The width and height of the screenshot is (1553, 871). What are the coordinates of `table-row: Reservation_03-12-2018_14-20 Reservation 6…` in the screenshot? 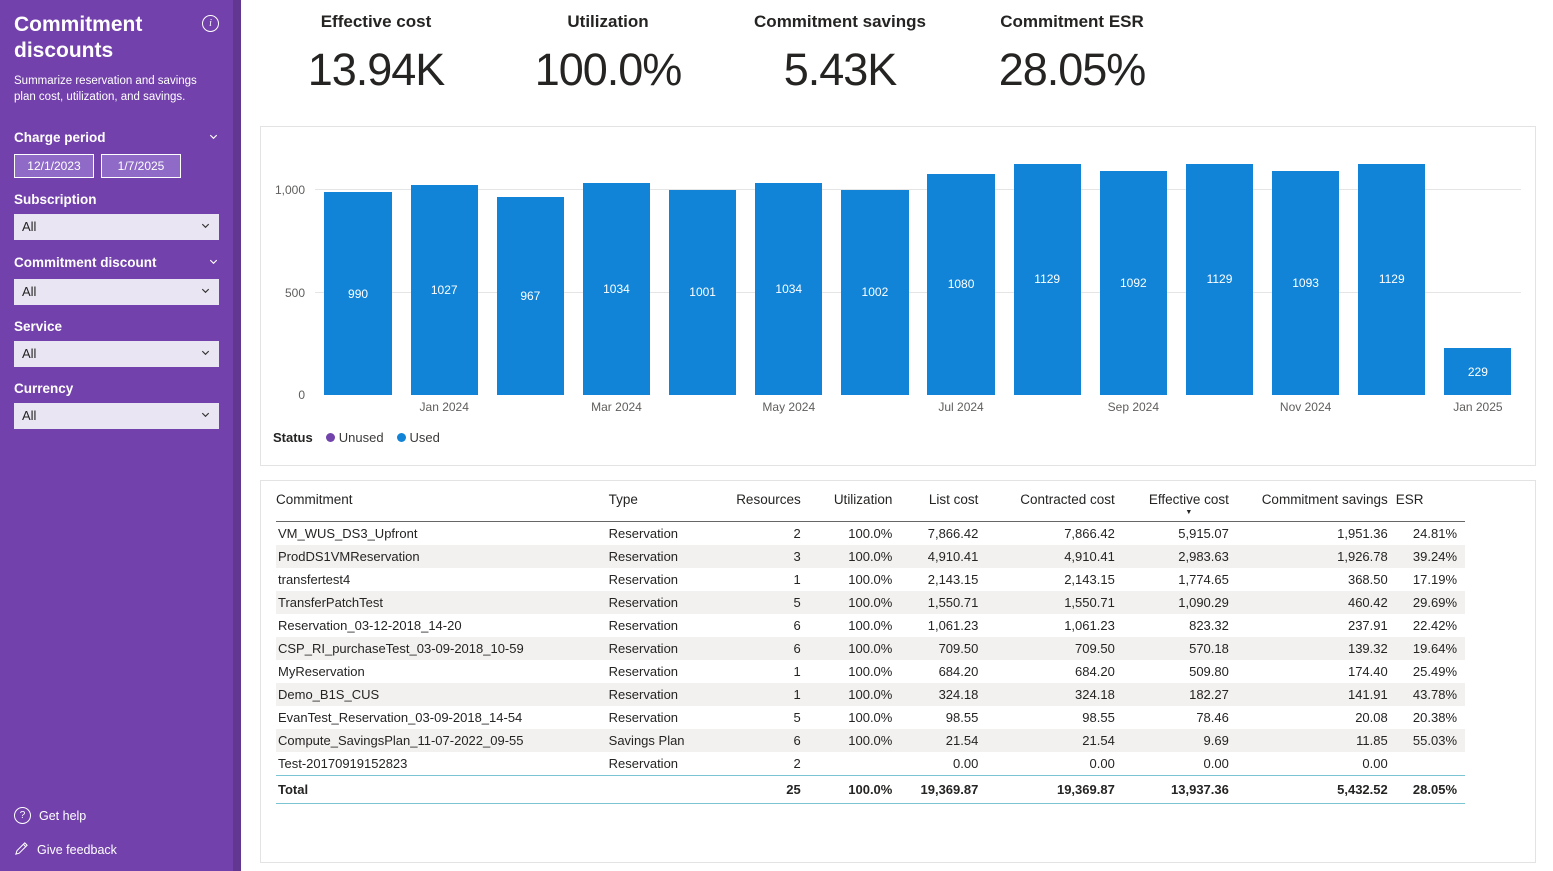 It's located at (870, 625).